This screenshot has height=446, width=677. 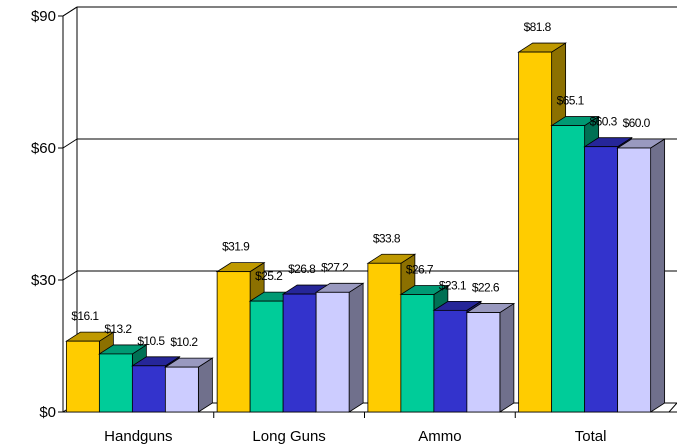 What do you see at coordinates (184, 342) in the screenshot?
I see `data-label: $10.2` at bounding box center [184, 342].